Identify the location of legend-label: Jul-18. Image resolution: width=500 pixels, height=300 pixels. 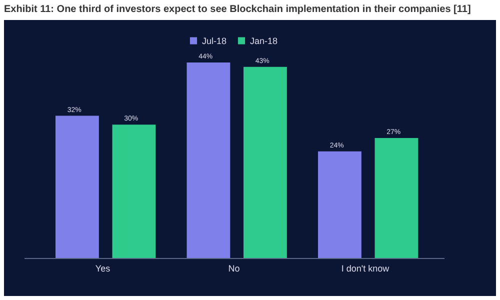
(214, 41).